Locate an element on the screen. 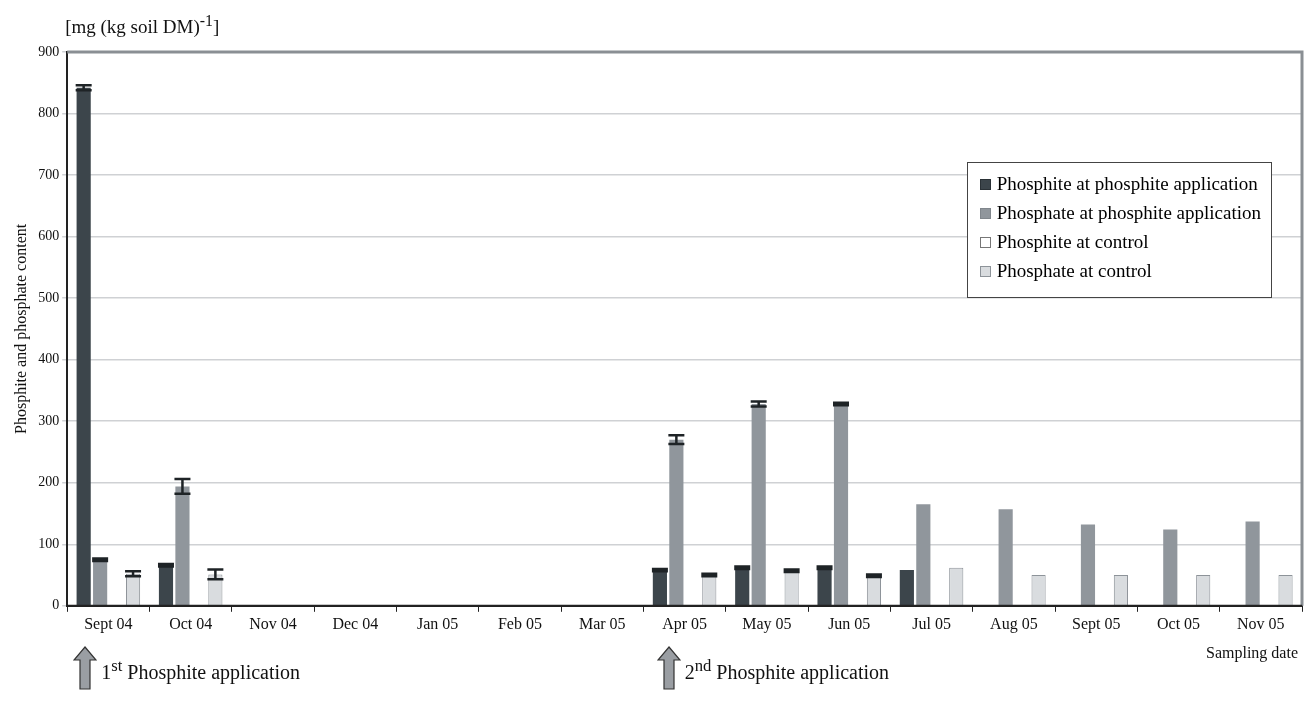  x-tick-label: Jun 05 is located at coordinates (849, 623).